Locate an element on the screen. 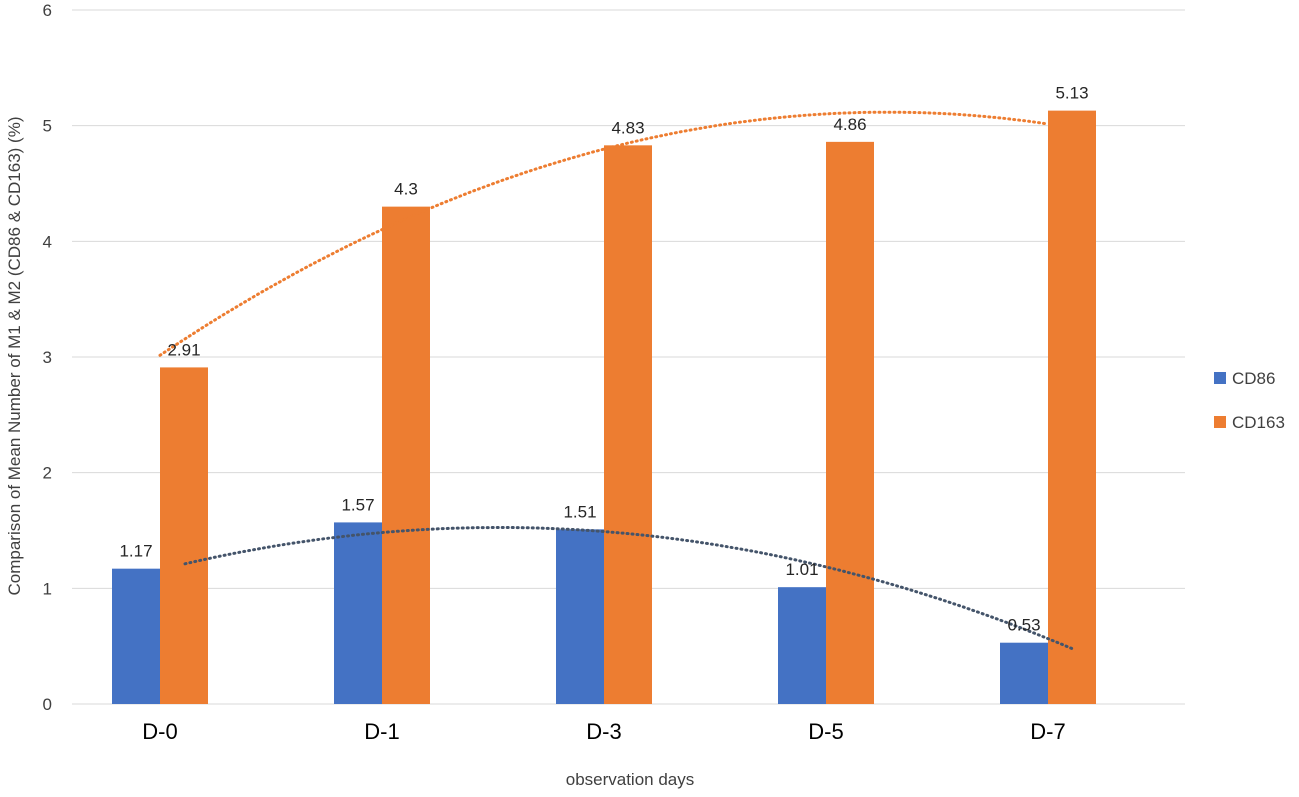 This screenshot has height=797, width=1299. data-label: 1.51 is located at coordinates (579, 511).